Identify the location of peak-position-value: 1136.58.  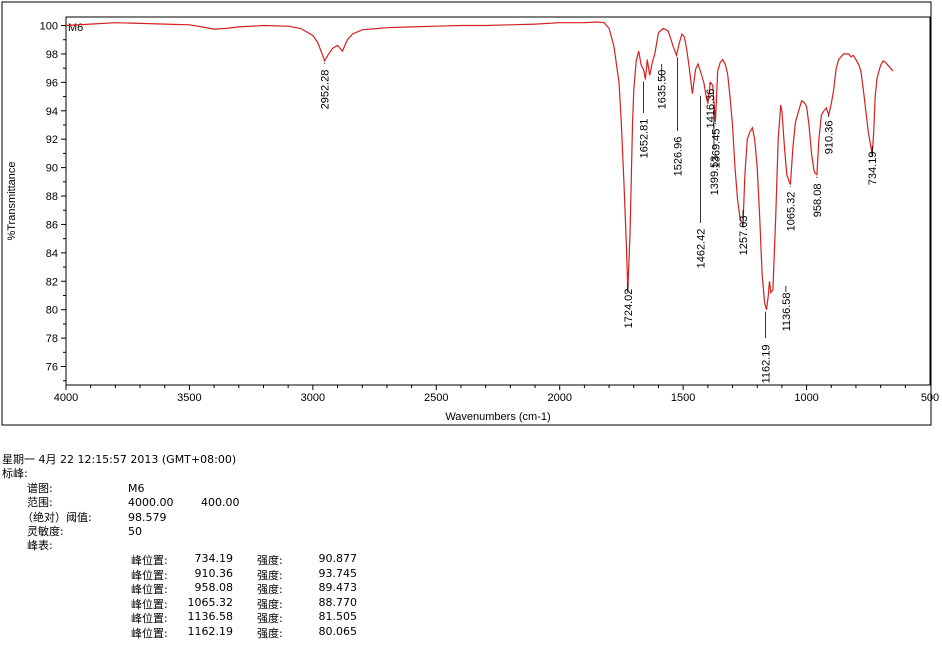
(210, 616).